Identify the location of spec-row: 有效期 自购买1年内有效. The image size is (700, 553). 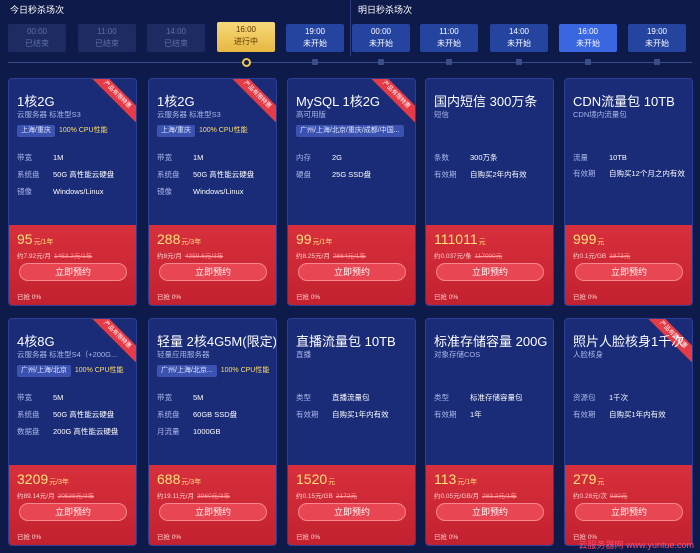
(632, 414).